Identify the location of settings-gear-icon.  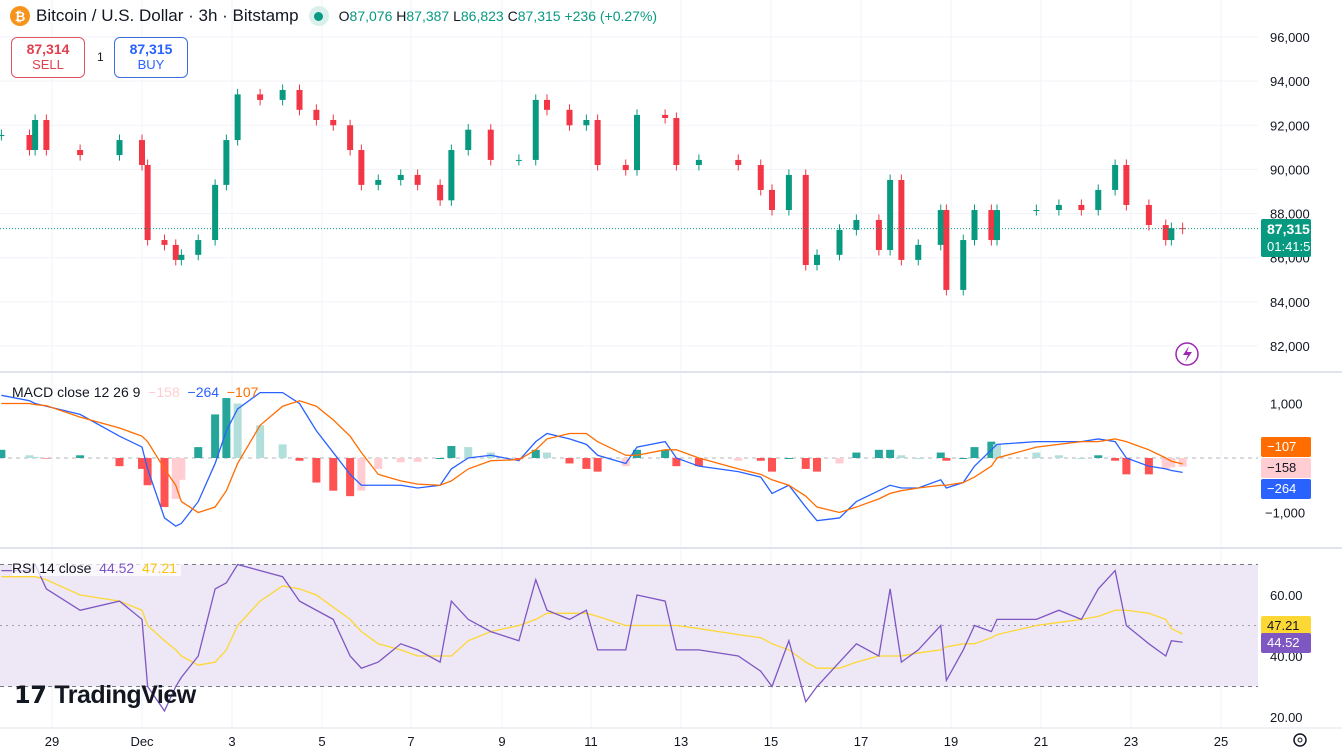
(1300, 740).